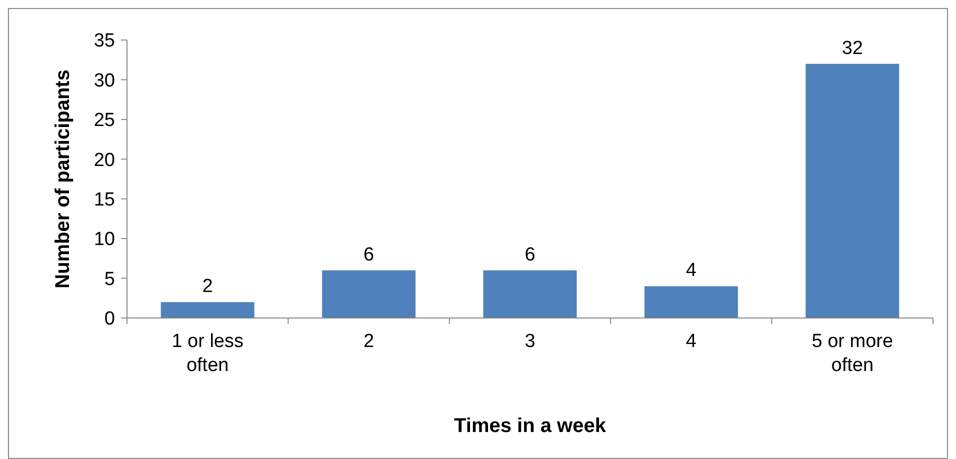  Describe the element at coordinates (104, 41) in the screenshot. I see `y-tick-label: 35` at that location.